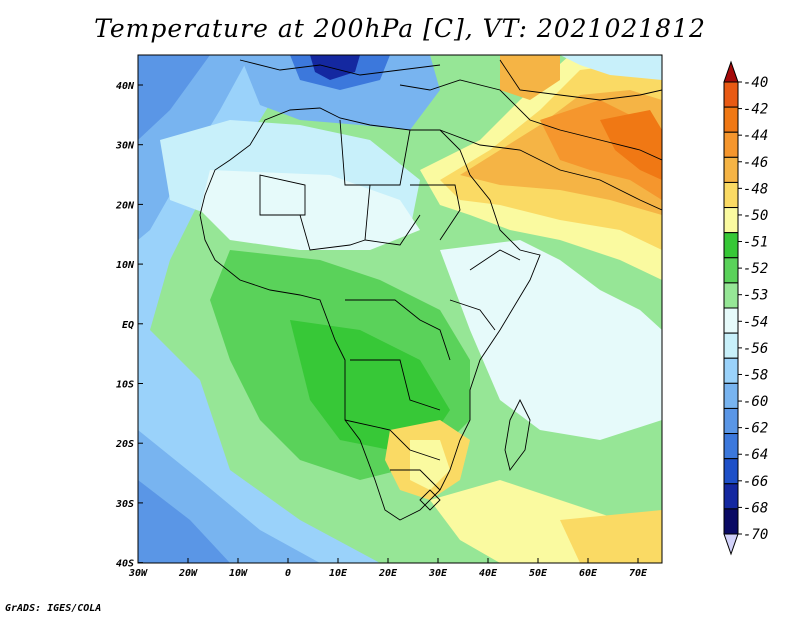 The width and height of the screenshot is (800, 618). I want to click on lat-tick-label: EQ, so click(128, 325).